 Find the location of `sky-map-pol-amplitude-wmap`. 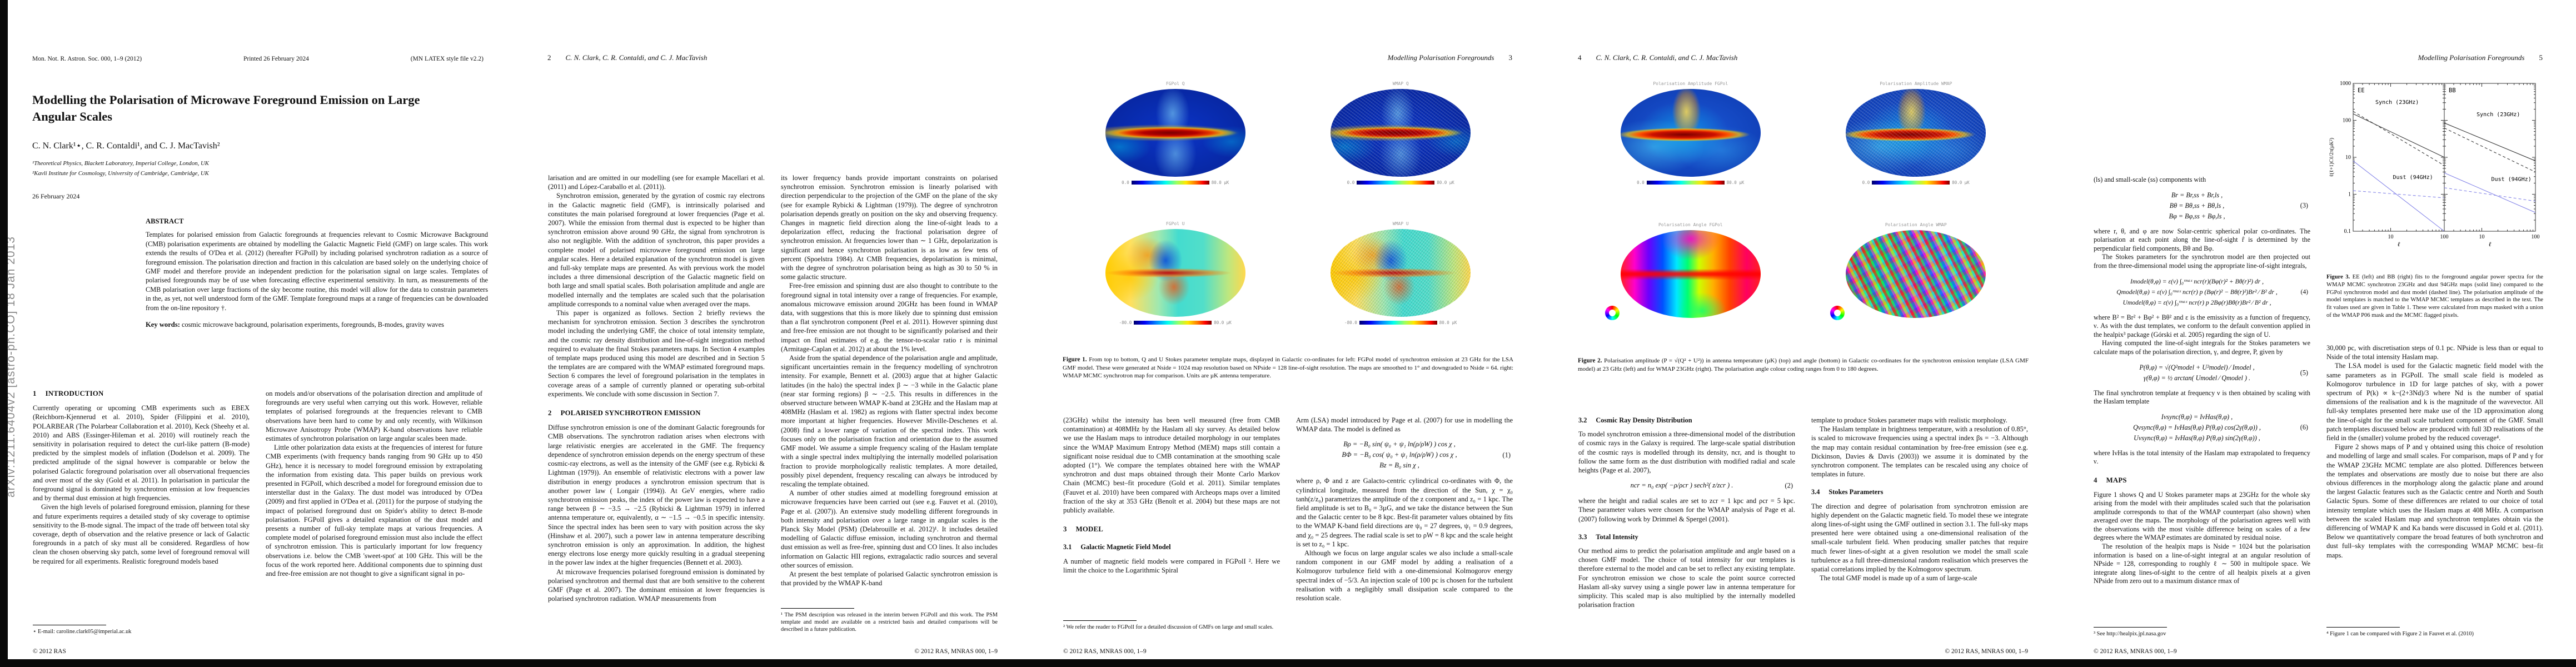

sky-map-pol-amplitude-wmap is located at coordinates (1916, 133).